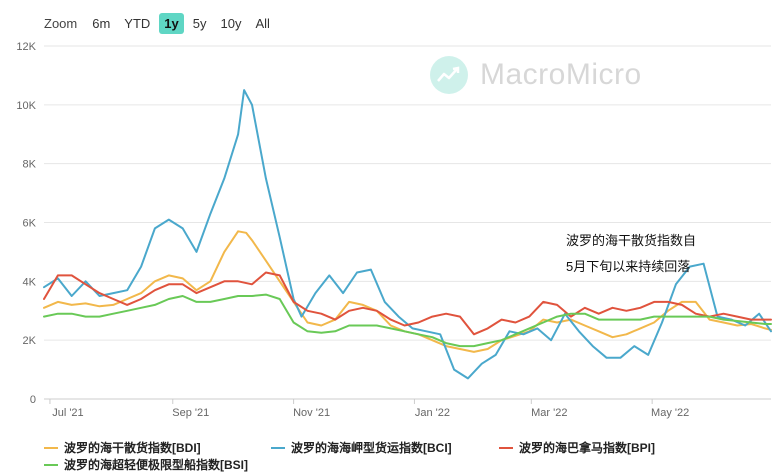  Describe the element at coordinates (199, 23) in the screenshot. I see `zoom-5y-button: 5y` at that location.